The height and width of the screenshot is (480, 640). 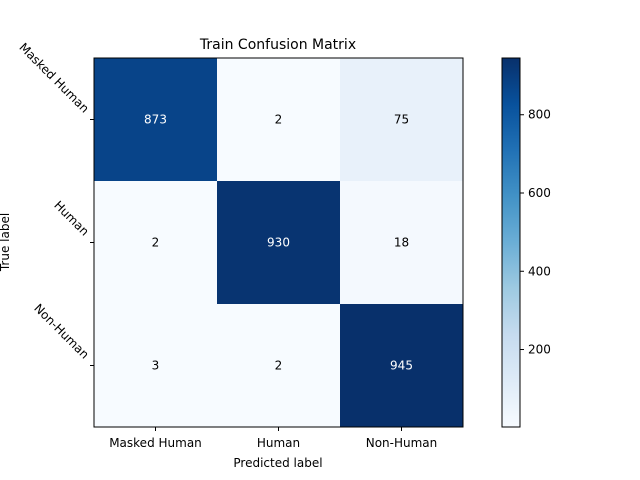 What do you see at coordinates (535, 232) in the screenshot?
I see `colorbar-ticks: 200 400 600 800` at bounding box center [535, 232].